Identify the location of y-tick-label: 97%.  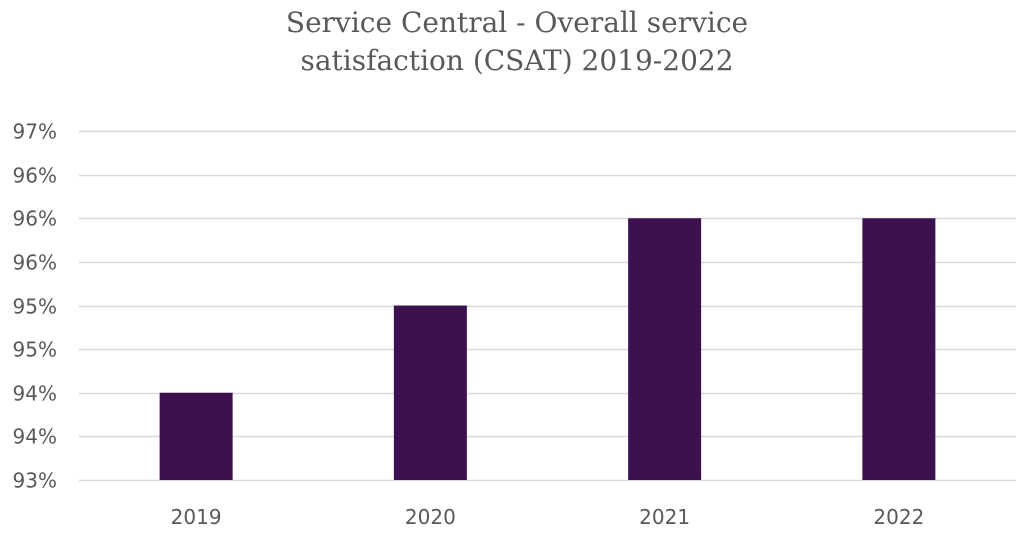
(35, 132).